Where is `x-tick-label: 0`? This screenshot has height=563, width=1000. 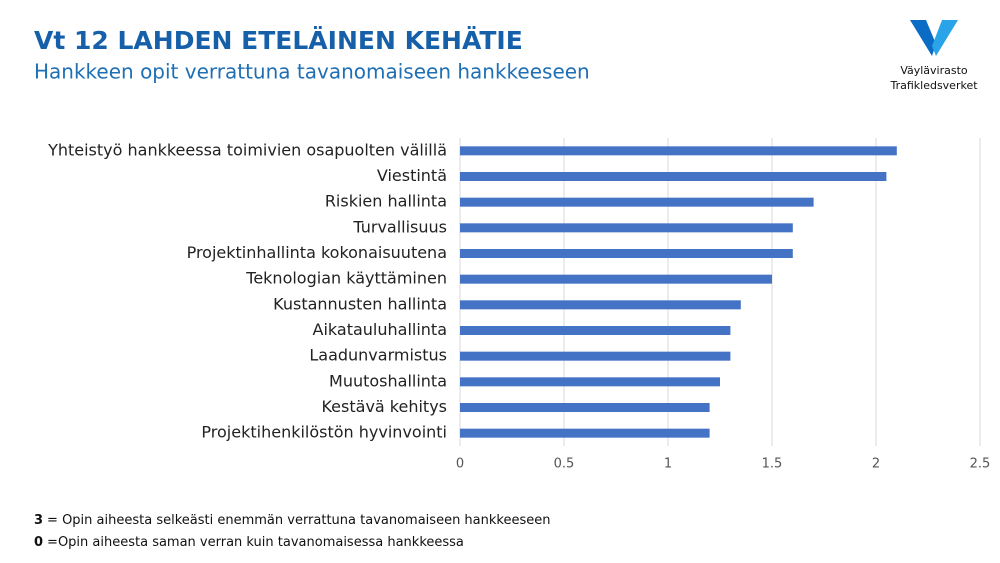 x-tick-label: 0 is located at coordinates (460, 464).